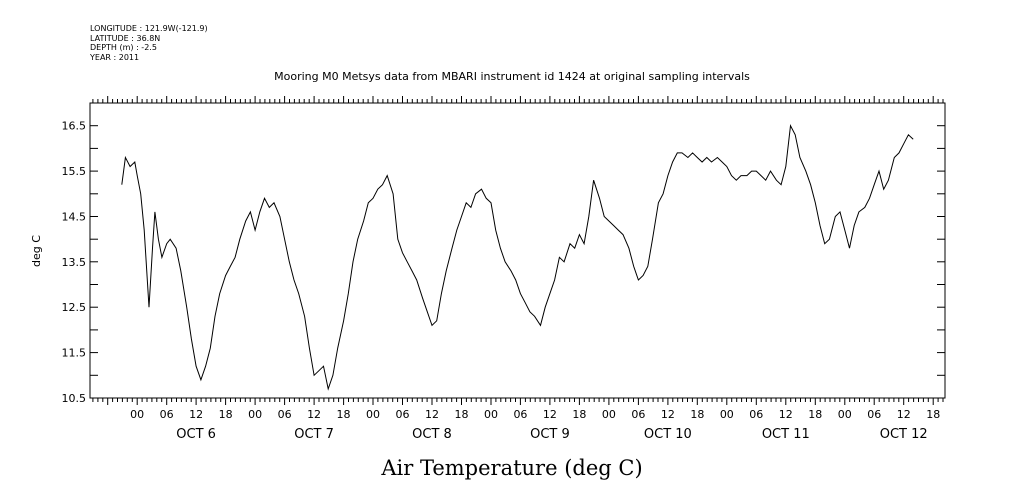 The height and width of the screenshot is (504, 1009). I want to click on y-tick-label: 14.5, so click(74, 216).